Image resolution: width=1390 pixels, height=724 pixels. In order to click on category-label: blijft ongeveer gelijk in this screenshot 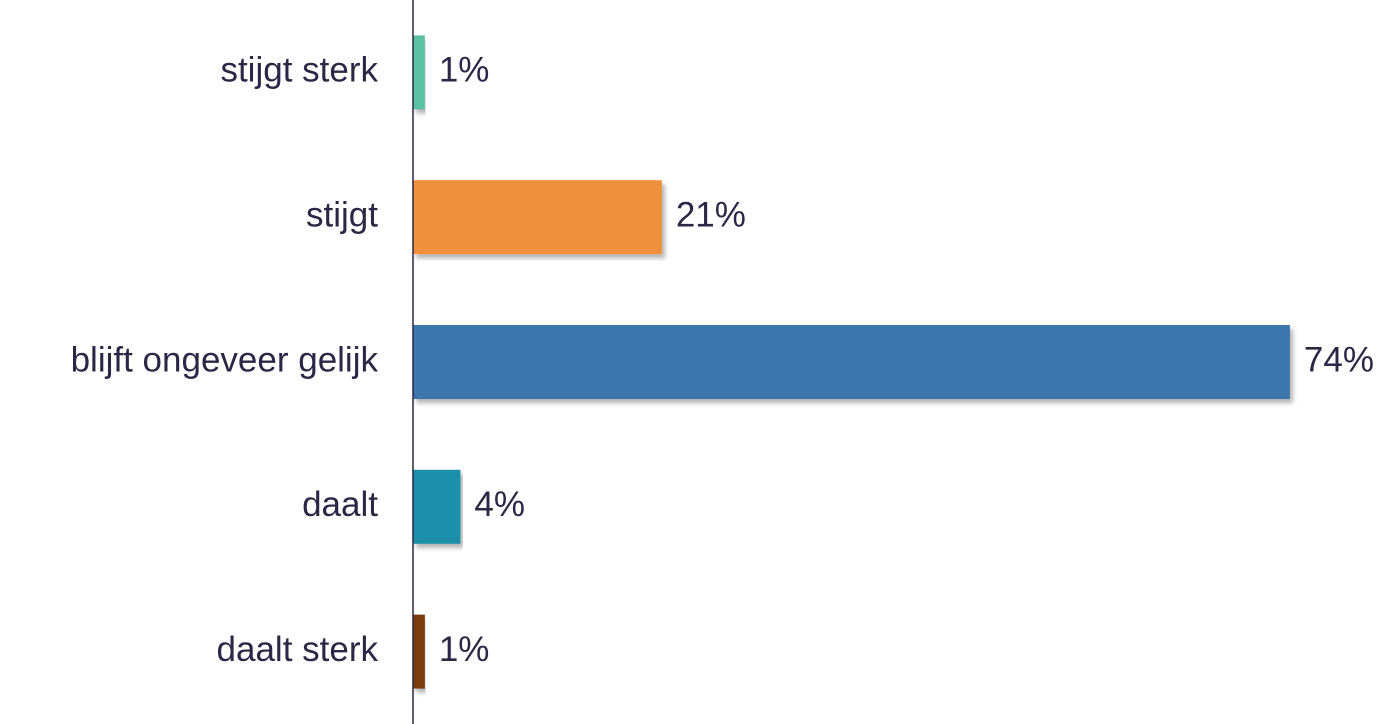, I will do `click(225, 359)`.